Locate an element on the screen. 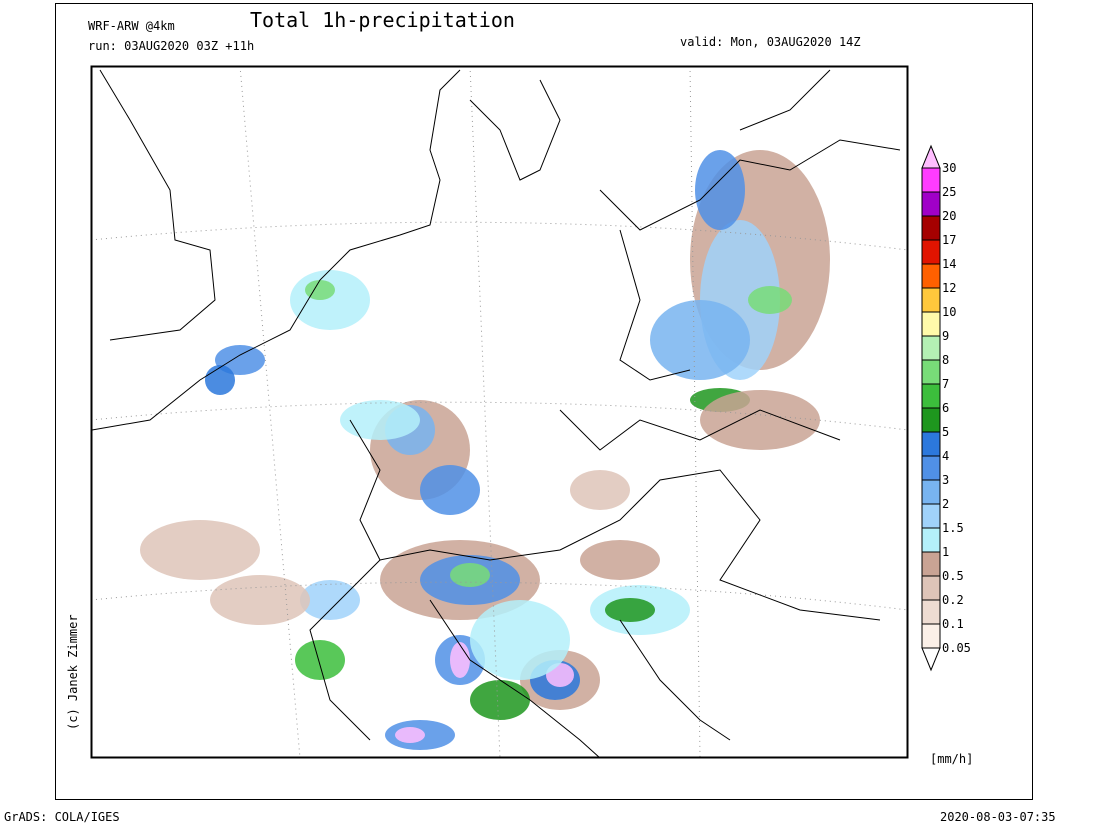 The width and height of the screenshot is (1100, 825). colorbar-label: 17 is located at coordinates (949, 240).